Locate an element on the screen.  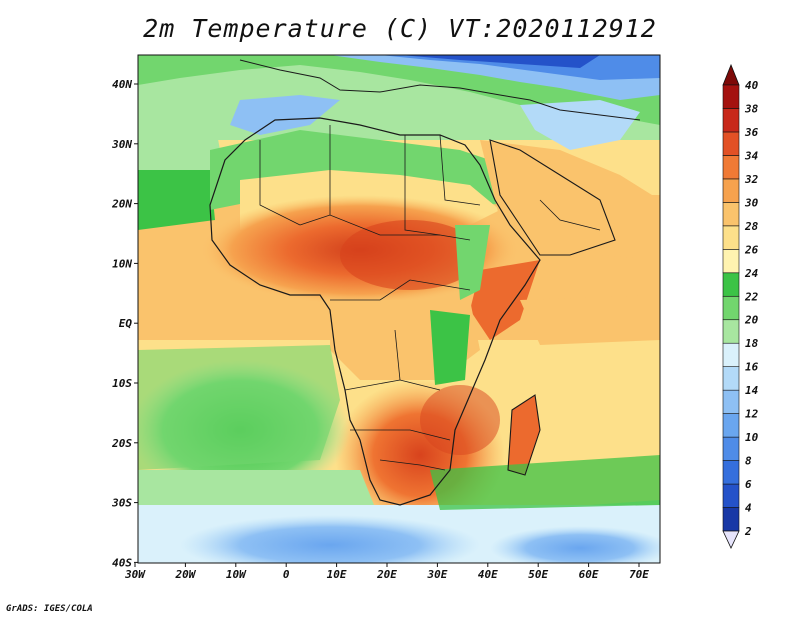
longitude-label: 60E is located at coordinates (589, 574).